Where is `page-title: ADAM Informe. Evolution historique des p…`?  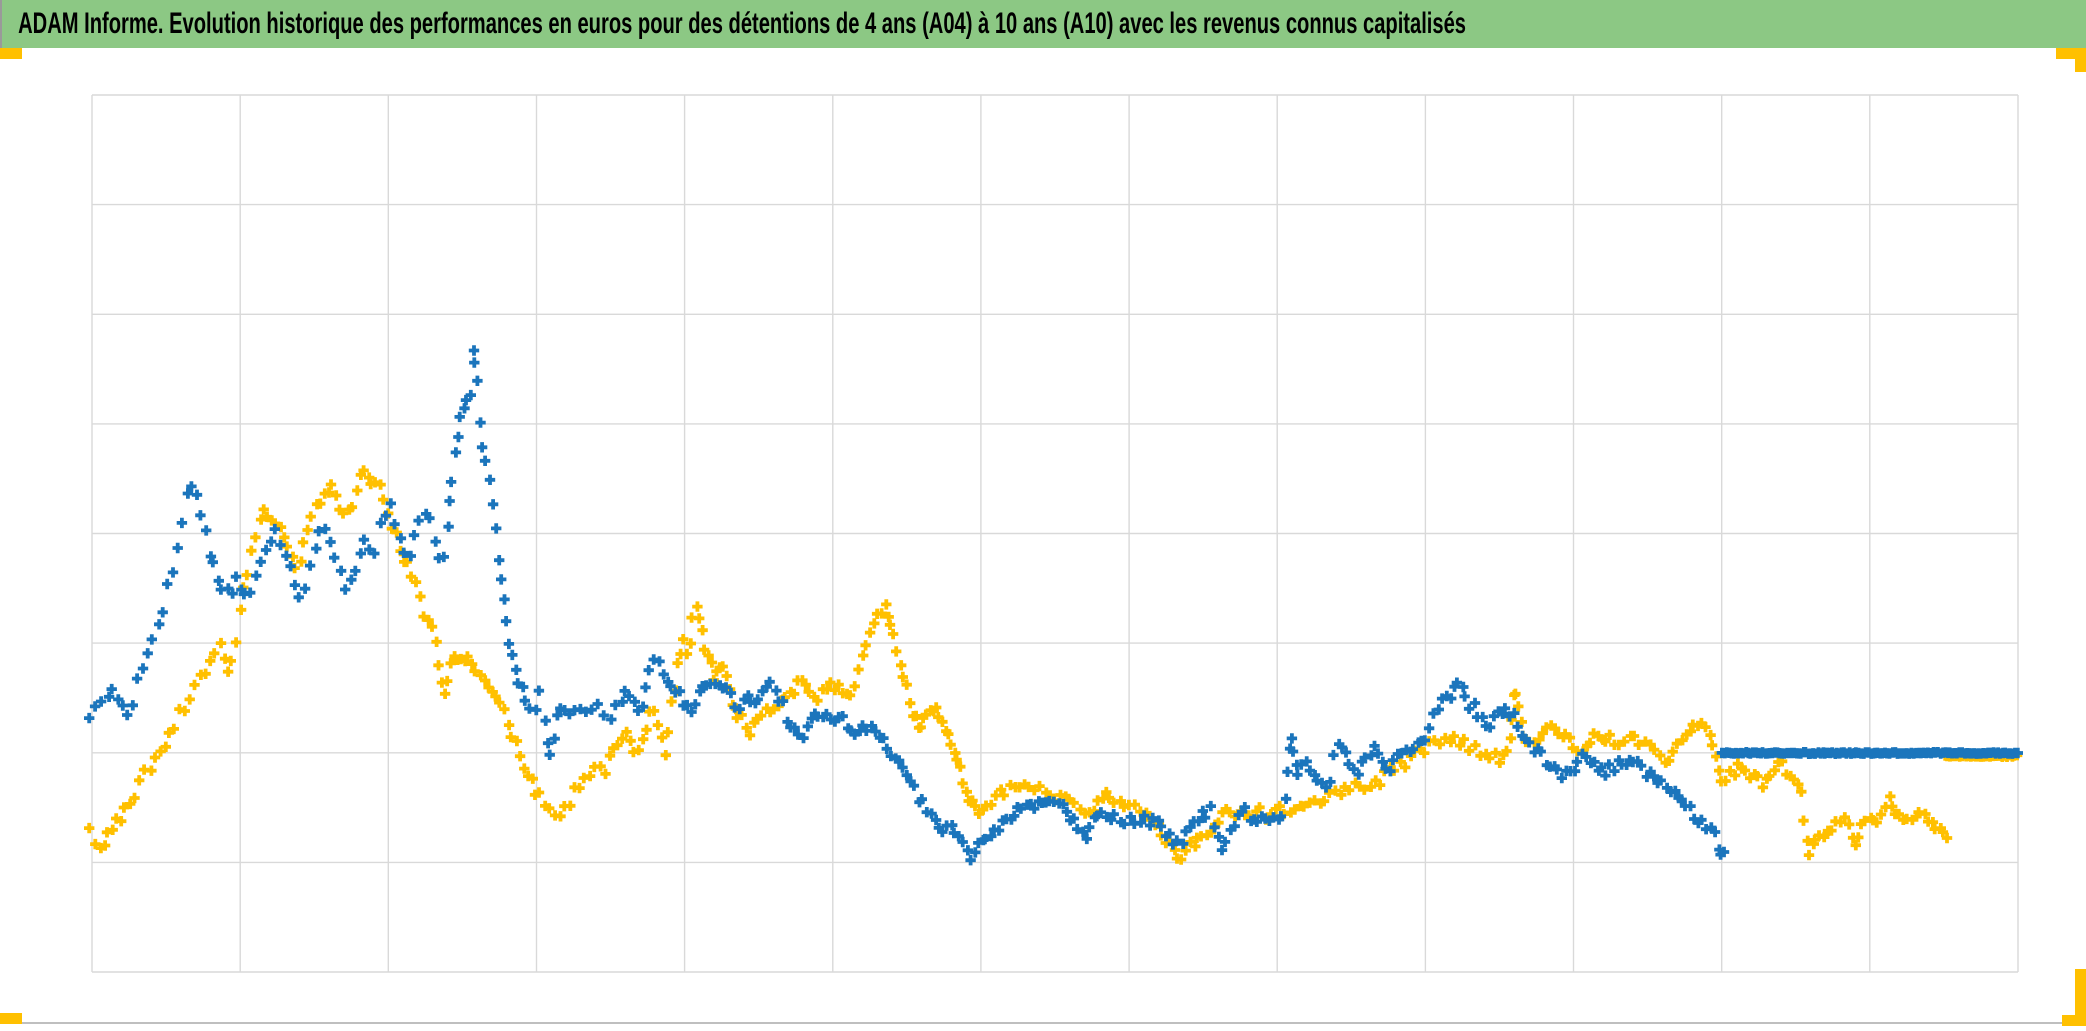
page-title: ADAM Informe. Evolution historique des p… is located at coordinates (742, 23).